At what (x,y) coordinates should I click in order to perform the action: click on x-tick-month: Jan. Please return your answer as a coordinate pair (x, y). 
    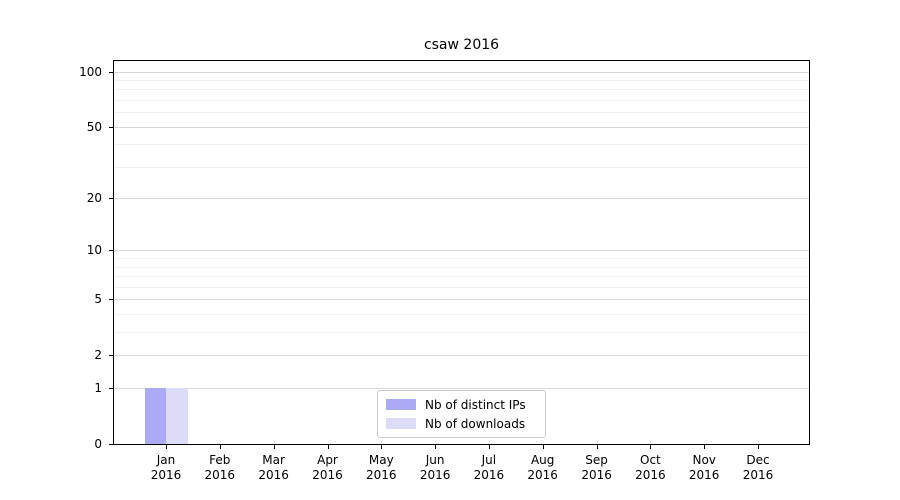
    Looking at the image, I should click on (166, 460).